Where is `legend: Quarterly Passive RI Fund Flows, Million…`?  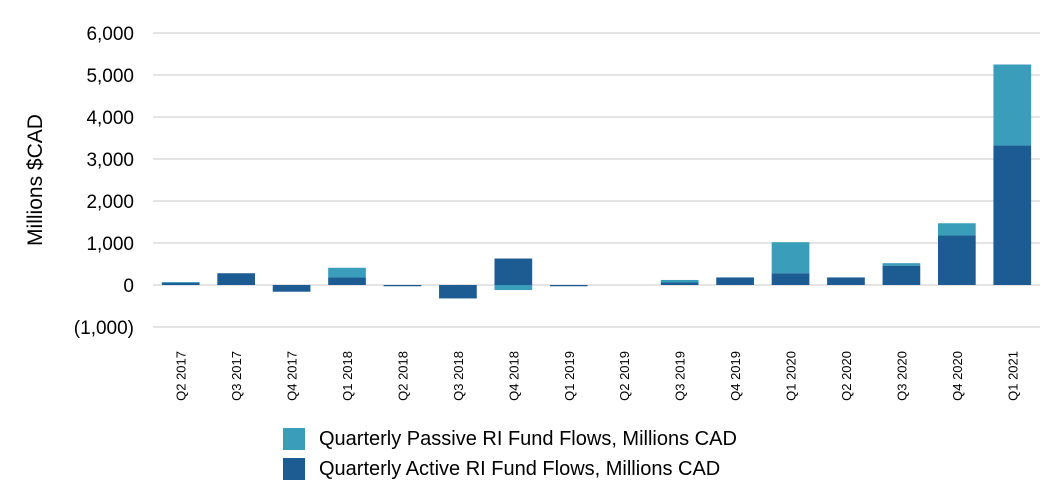
legend: Quarterly Passive RI Fund Flows, Million… is located at coordinates (510, 454).